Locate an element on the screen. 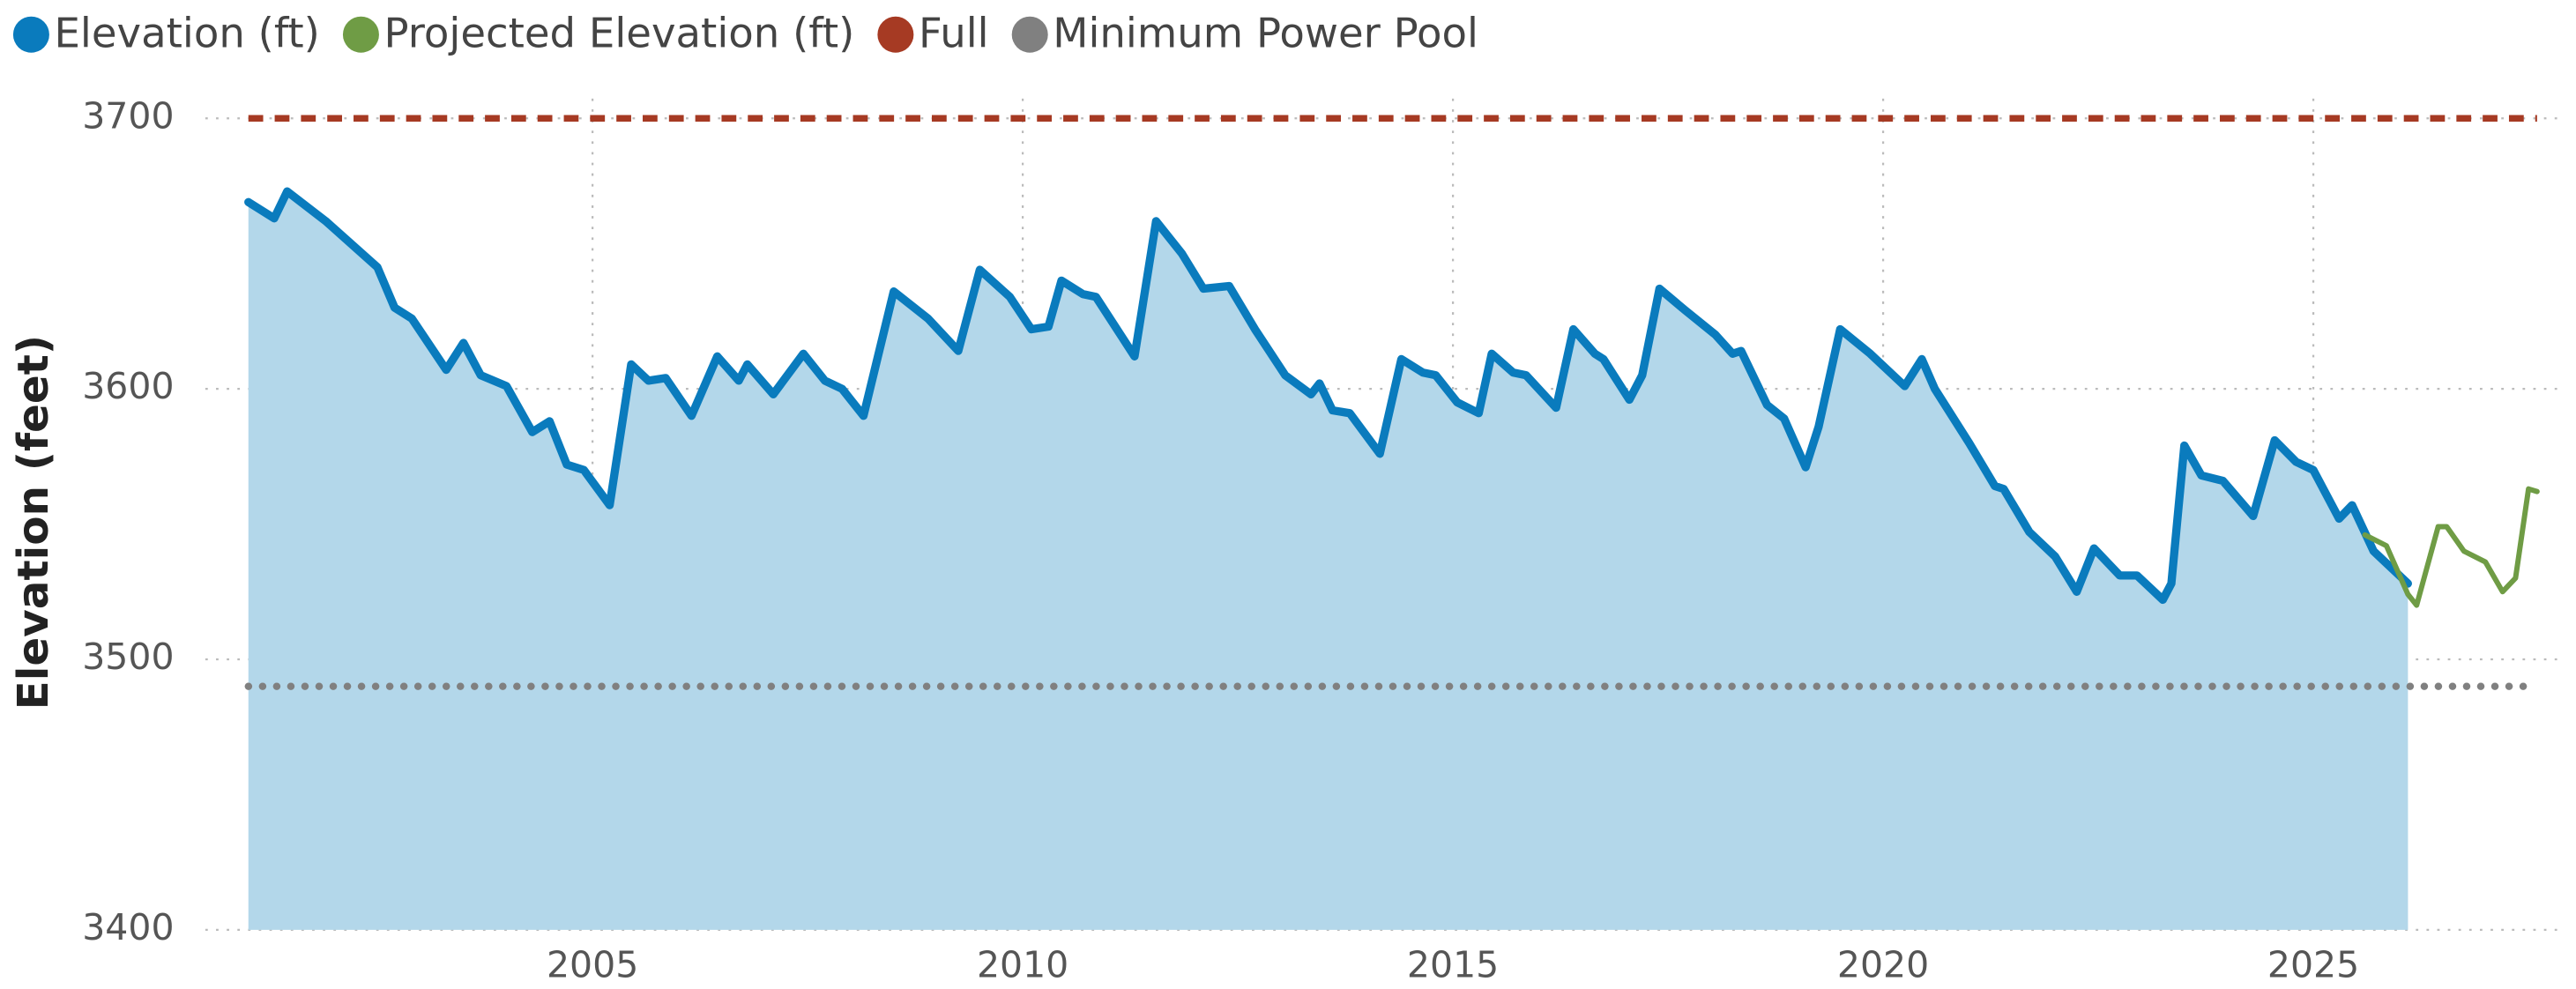 Image resolution: width=2576 pixels, height=989 pixels. x-tick-label: 2015 is located at coordinates (1453, 965).